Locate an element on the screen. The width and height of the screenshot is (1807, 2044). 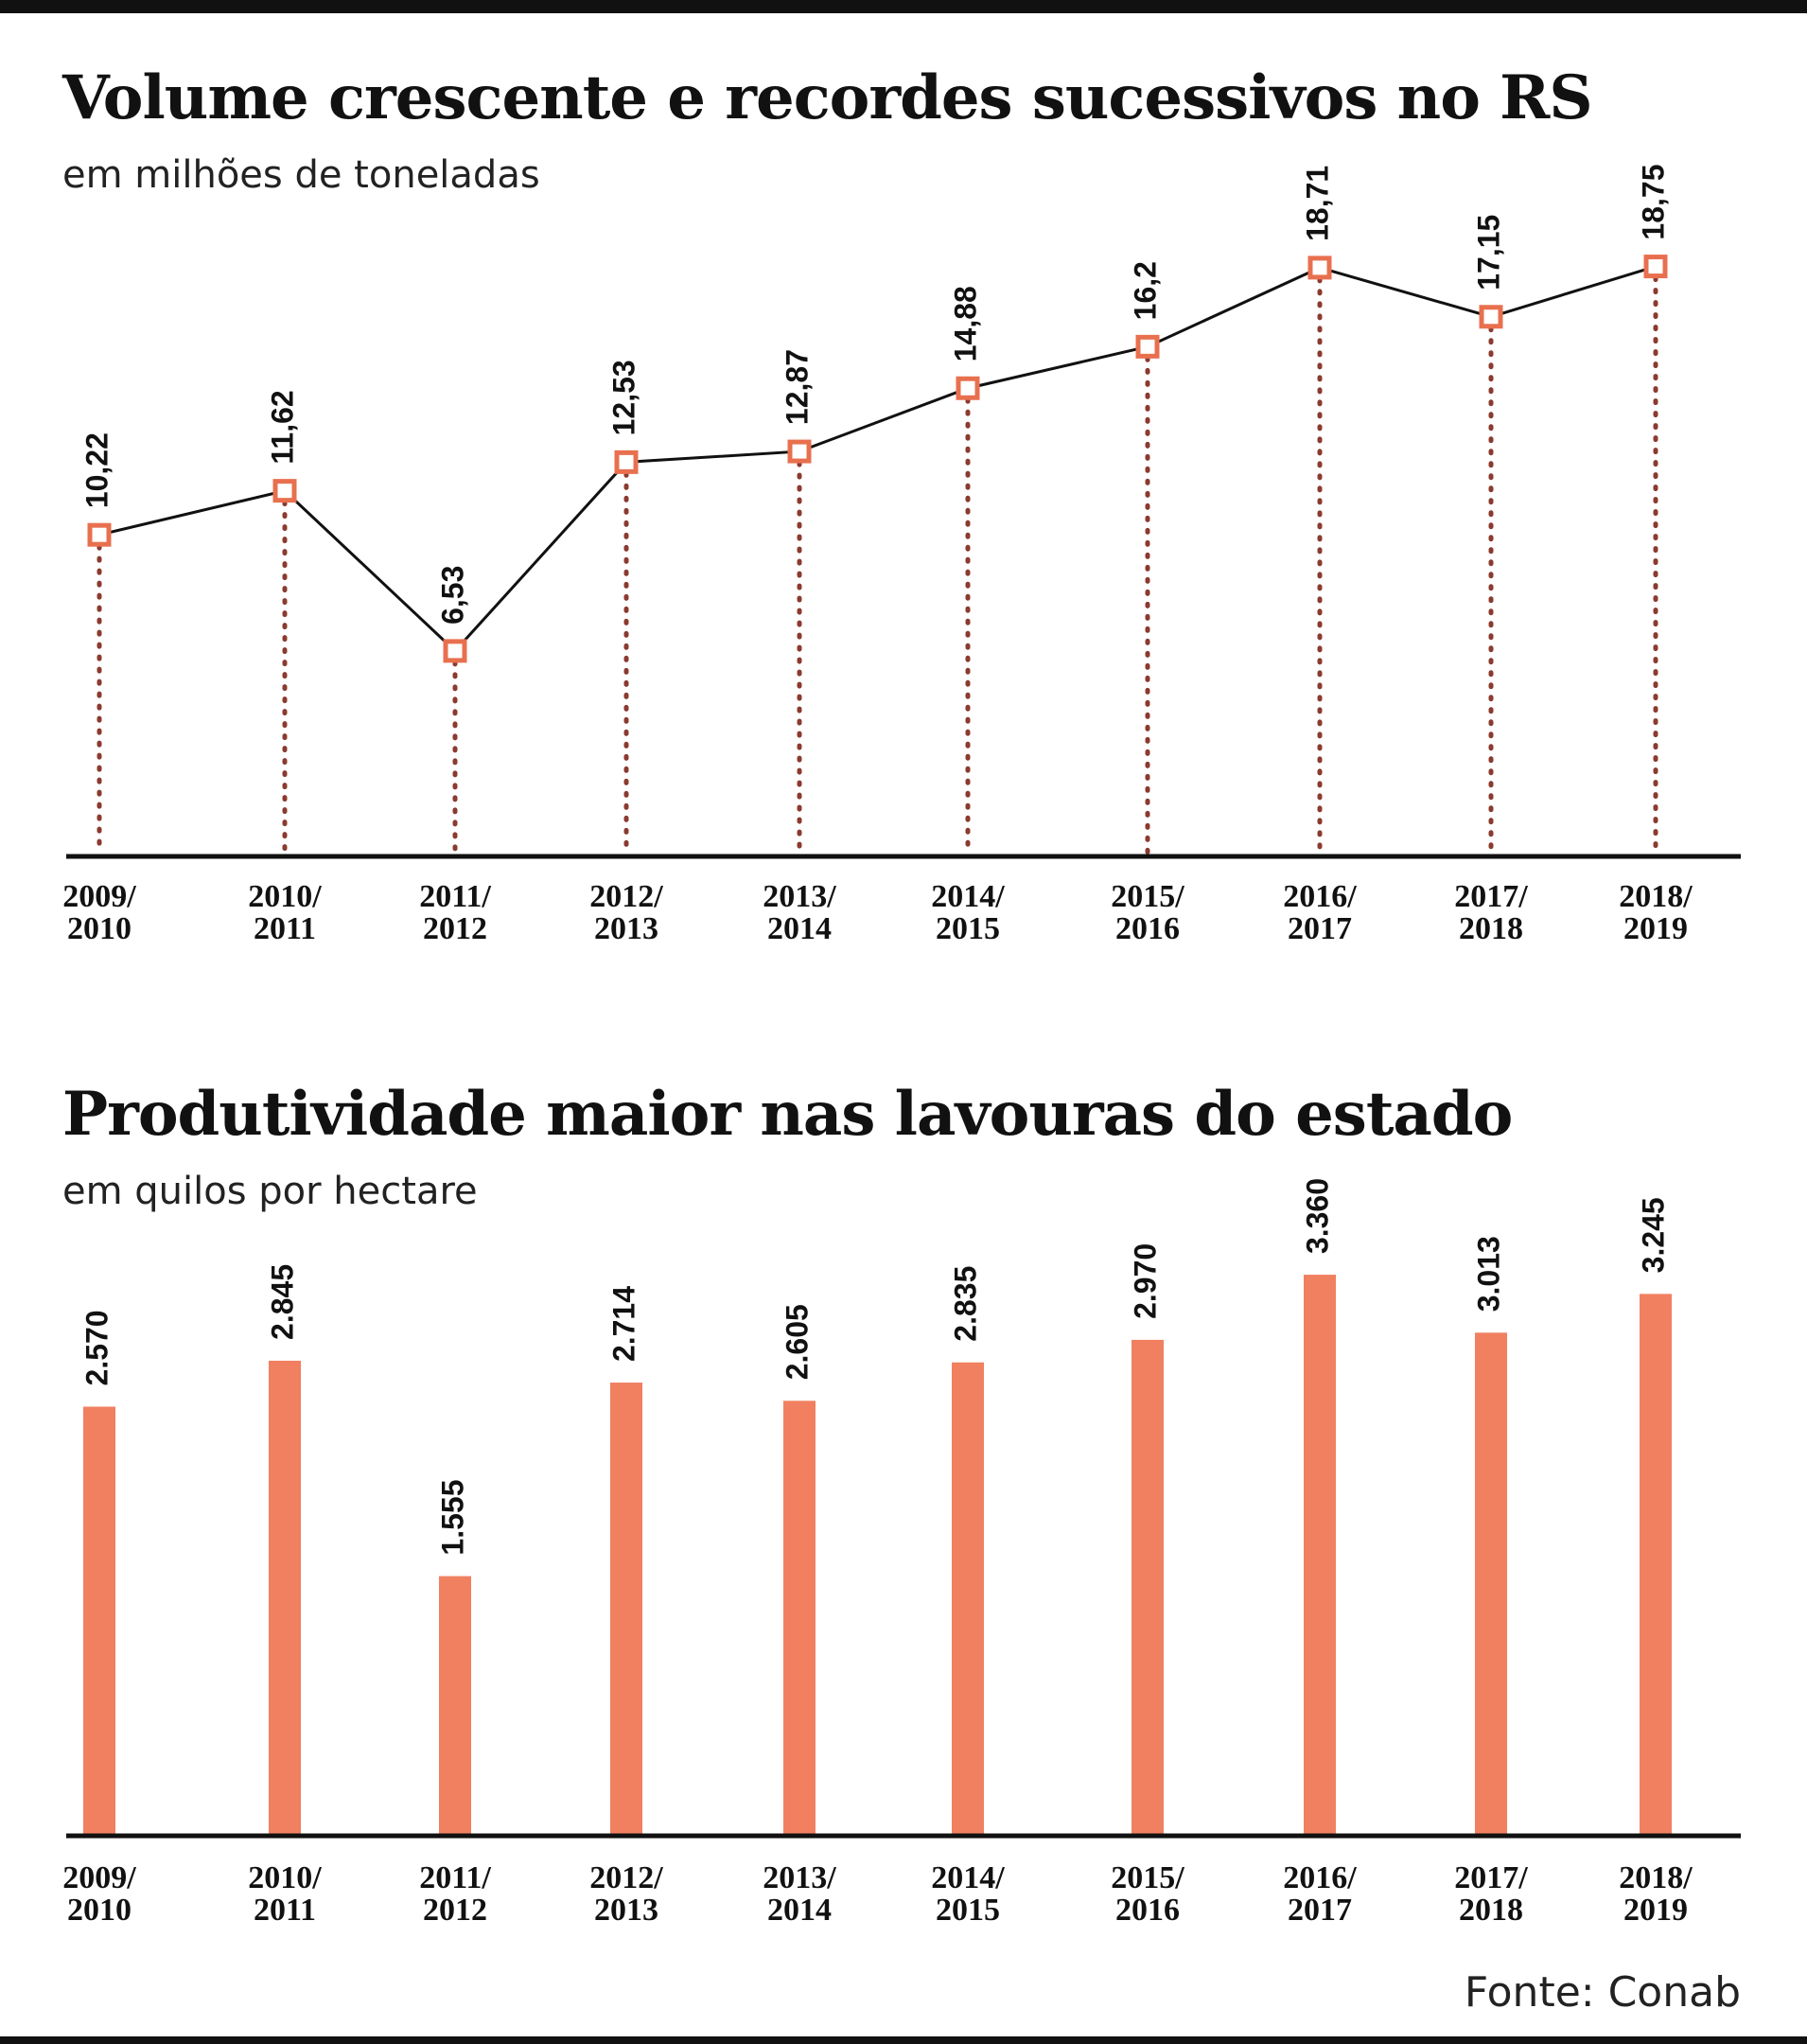
data-label: 2.845 is located at coordinates (282, 1302).